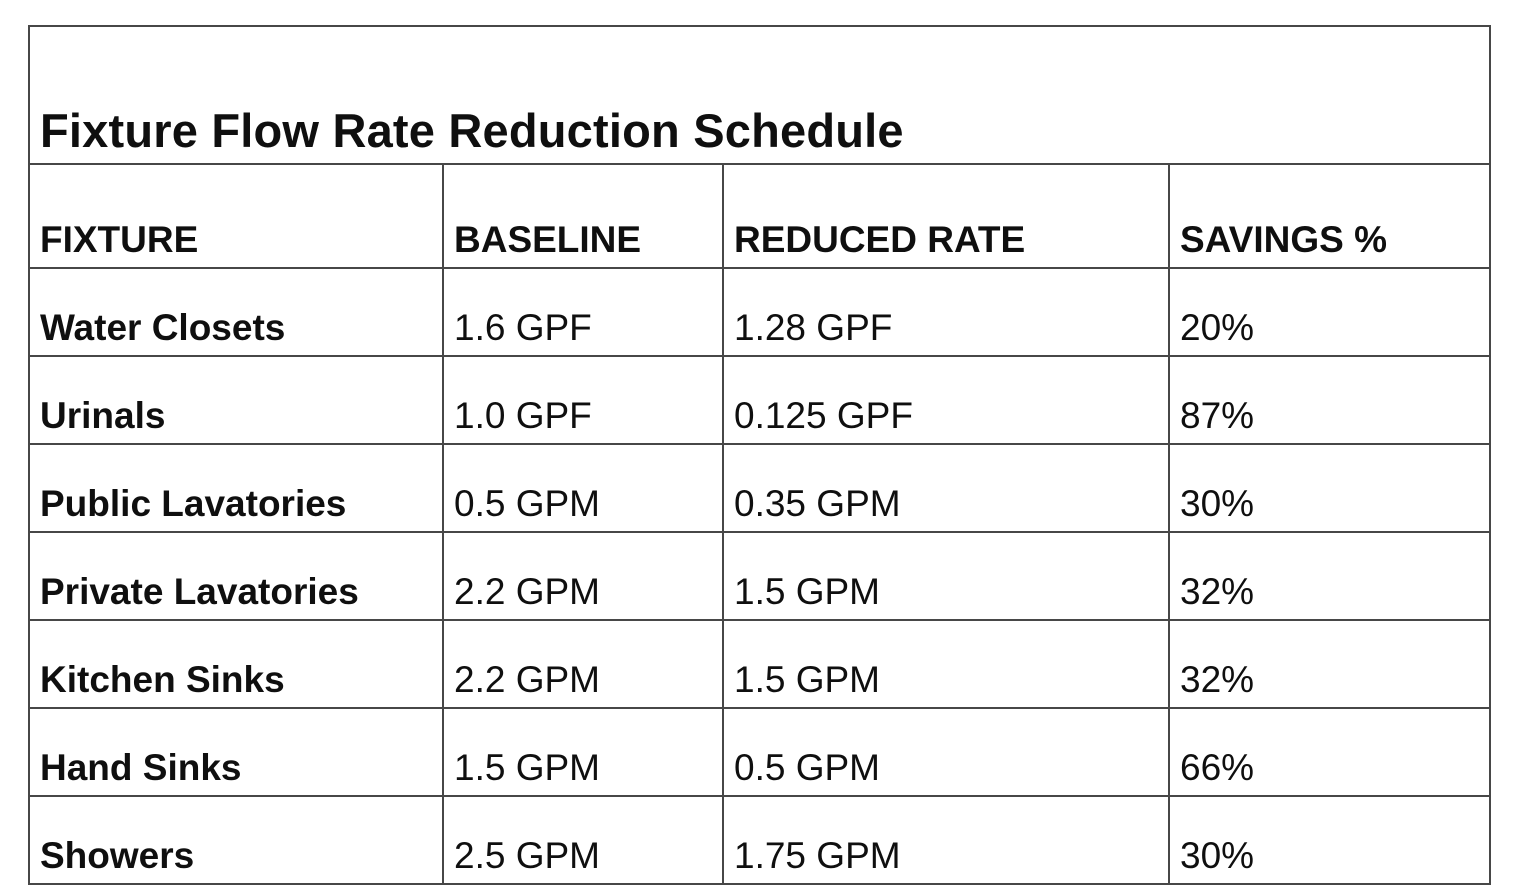 This screenshot has width=1518, height=885. What do you see at coordinates (236, 664) in the screenshot?
I see `fixture-cell: Kitchen Sinks` at bounding box center [236, 664].